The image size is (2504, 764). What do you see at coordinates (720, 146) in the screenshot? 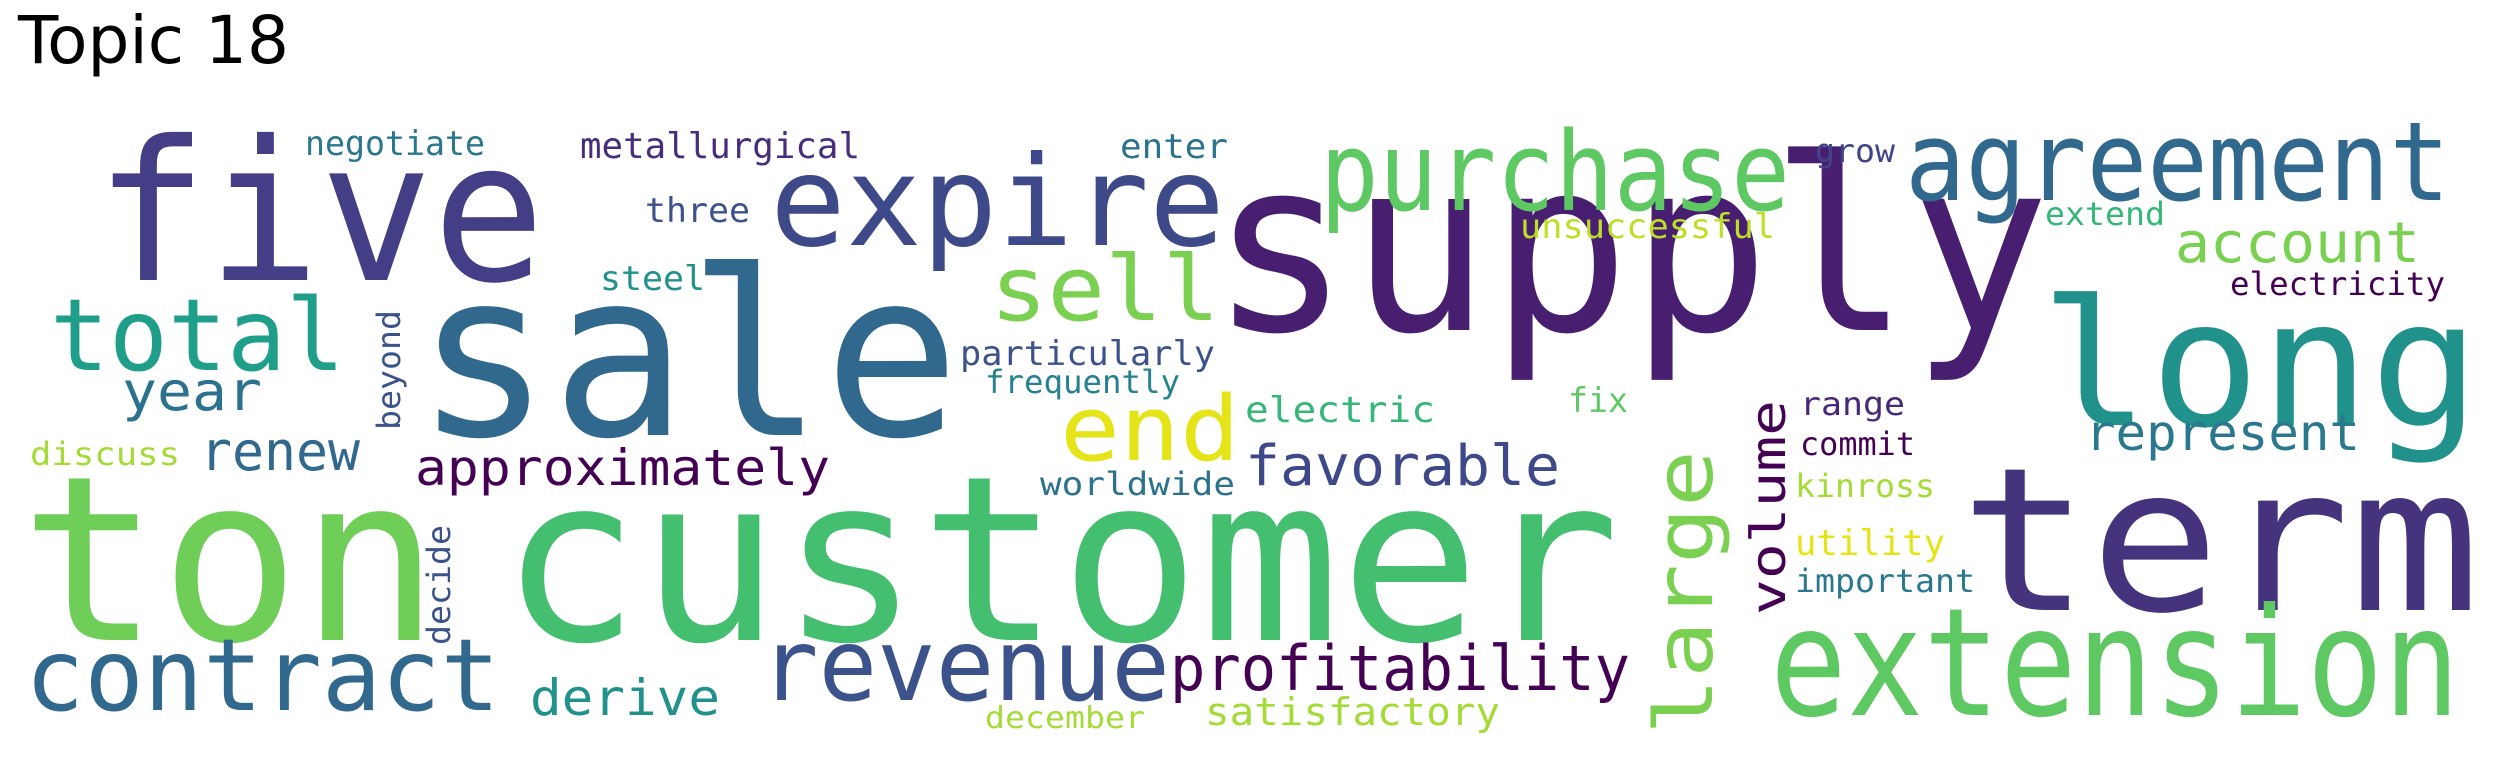
I see `word-metallurgical: metallurgical` at bounding box center [720, 146].